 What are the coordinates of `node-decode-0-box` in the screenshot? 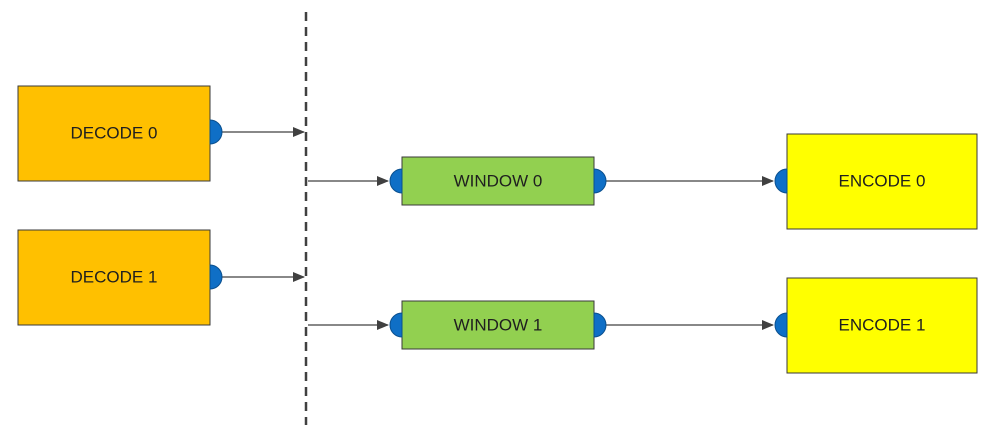 It's located at (114, 133).